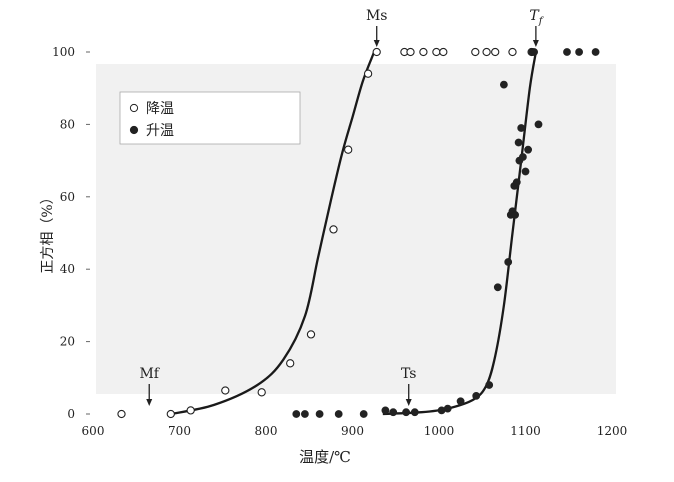 This screenshot has height=482, width=674. Describe the element at coordinates (160, 109) in the screenshot. I see `legend-label: 降温` at that location.